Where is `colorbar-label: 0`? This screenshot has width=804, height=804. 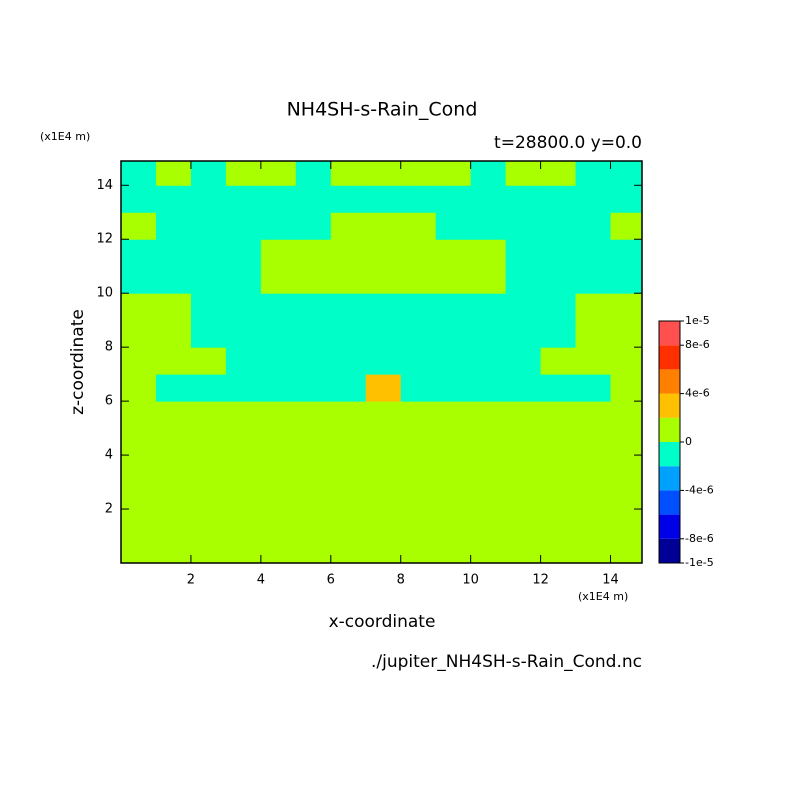
colorbar-label: 0 is located at coordinates (688, 441).